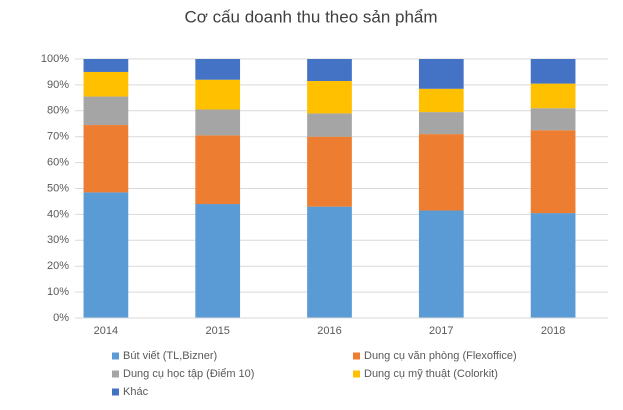 This screenshot has width=623, height=410. Describe the element at coordinates (441, 331) in the screenshot. I see `x-tick-label: 2017` at that location.